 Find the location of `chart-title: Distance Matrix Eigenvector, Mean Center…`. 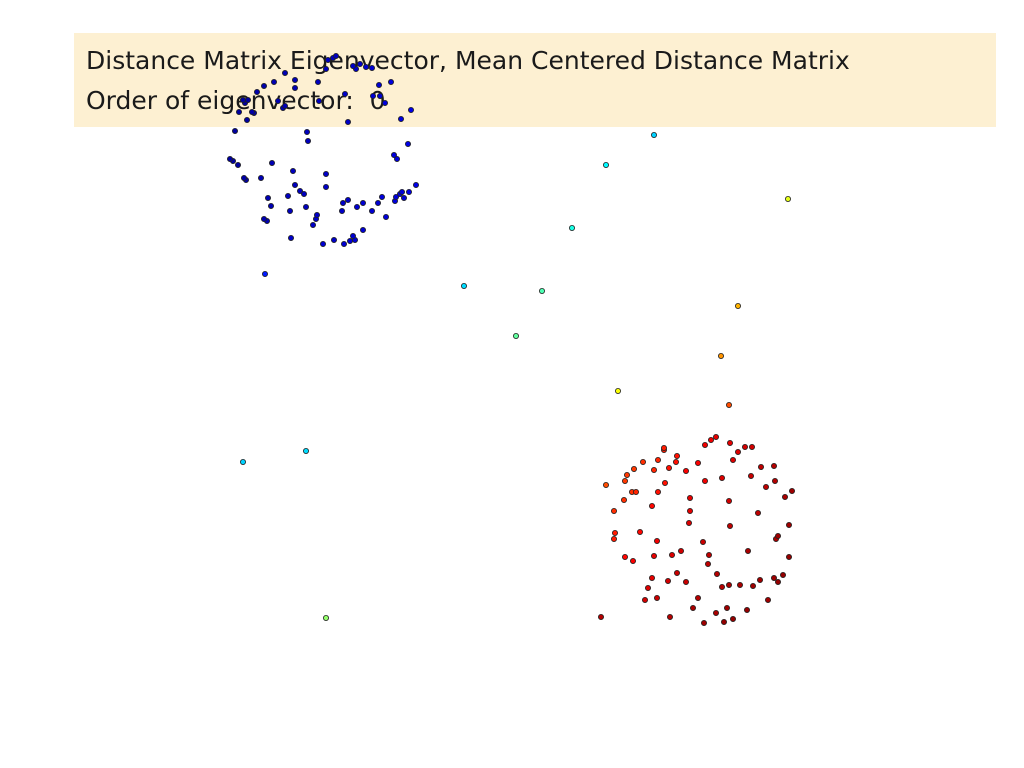

chart-title: Distance Matrix Eigenvector, Mean Center… is located at coordinates (535, 61).